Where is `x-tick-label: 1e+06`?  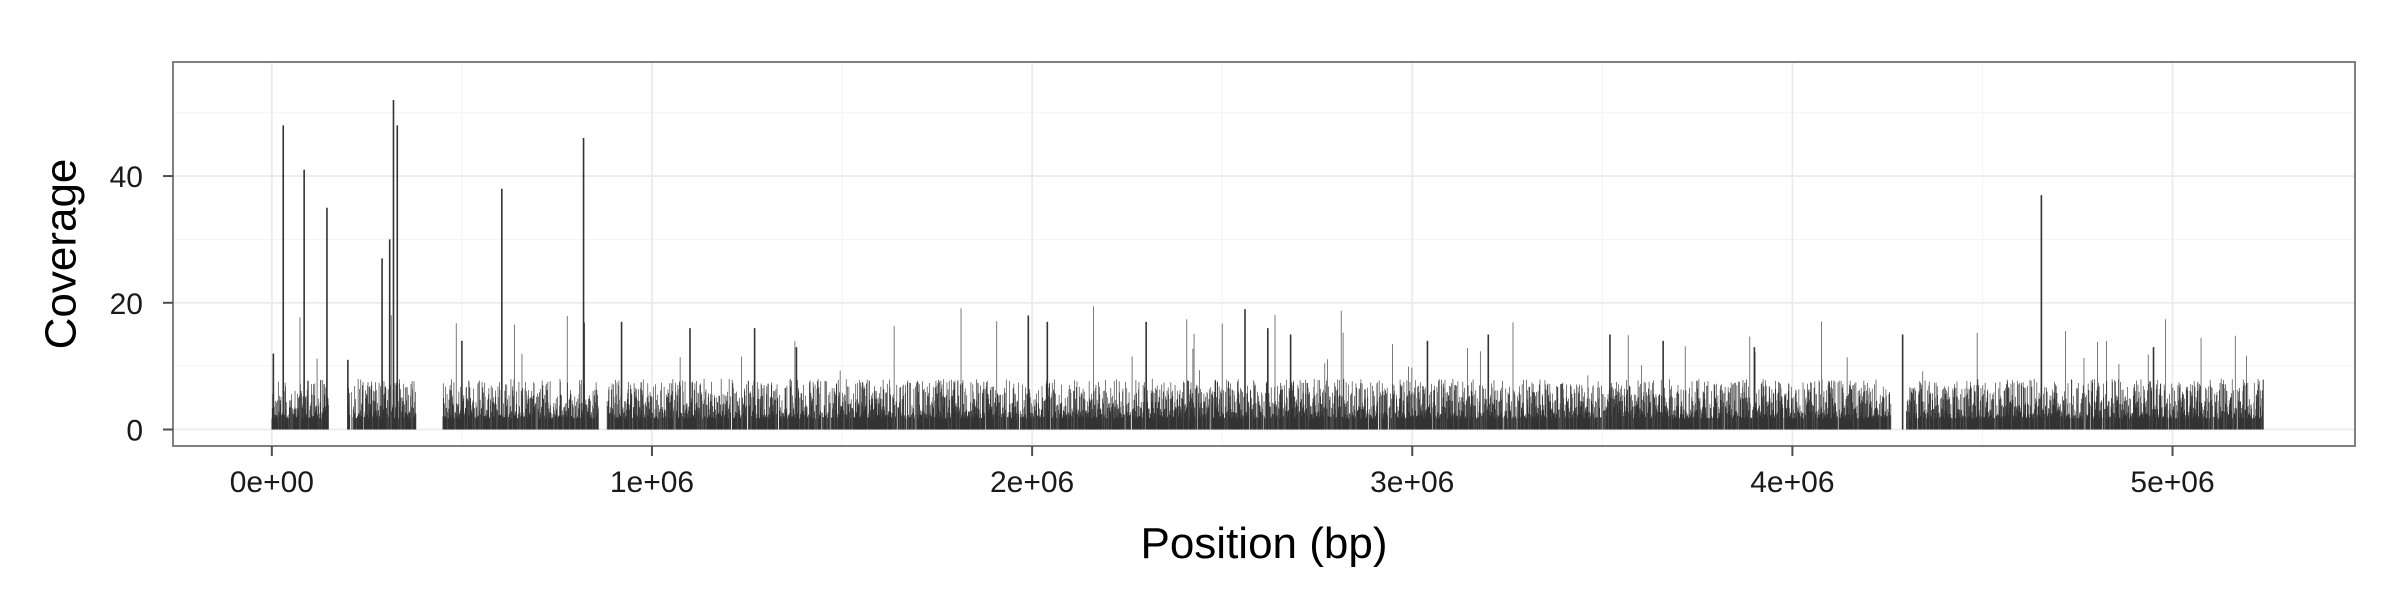 x-tick-label: 1e+06 is located at coordinates (652, 482).